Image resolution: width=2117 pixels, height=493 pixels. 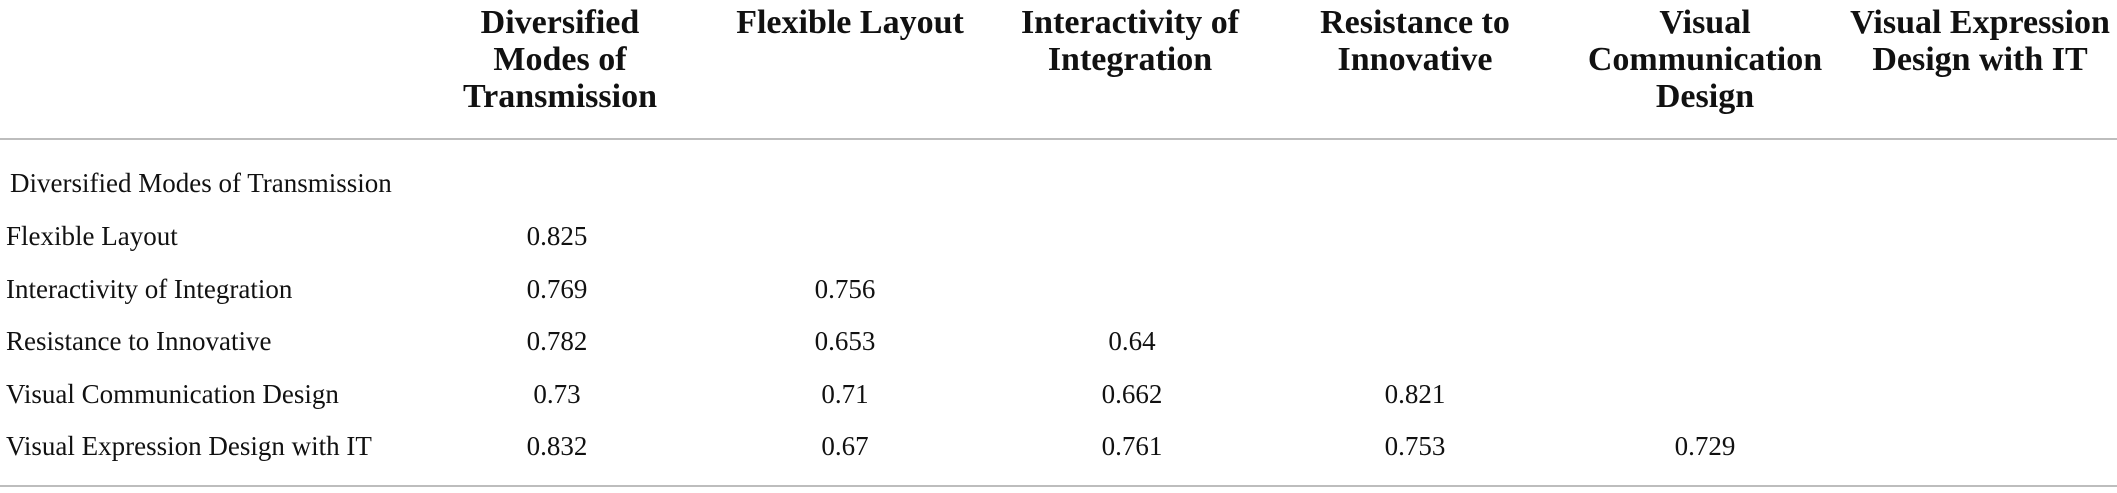 I want to click on column-header-flexible-layout: Flexible Layout, so click(x=850, y=22).